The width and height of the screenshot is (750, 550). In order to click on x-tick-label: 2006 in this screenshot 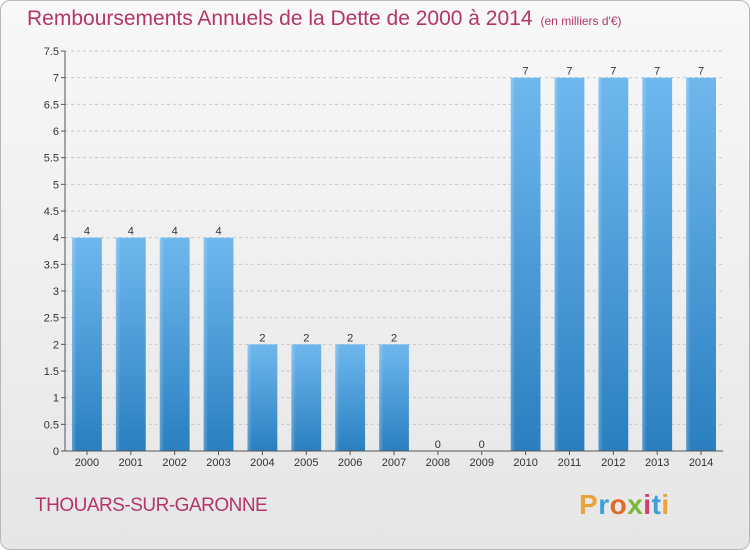, I will do `click(350, 463)`.